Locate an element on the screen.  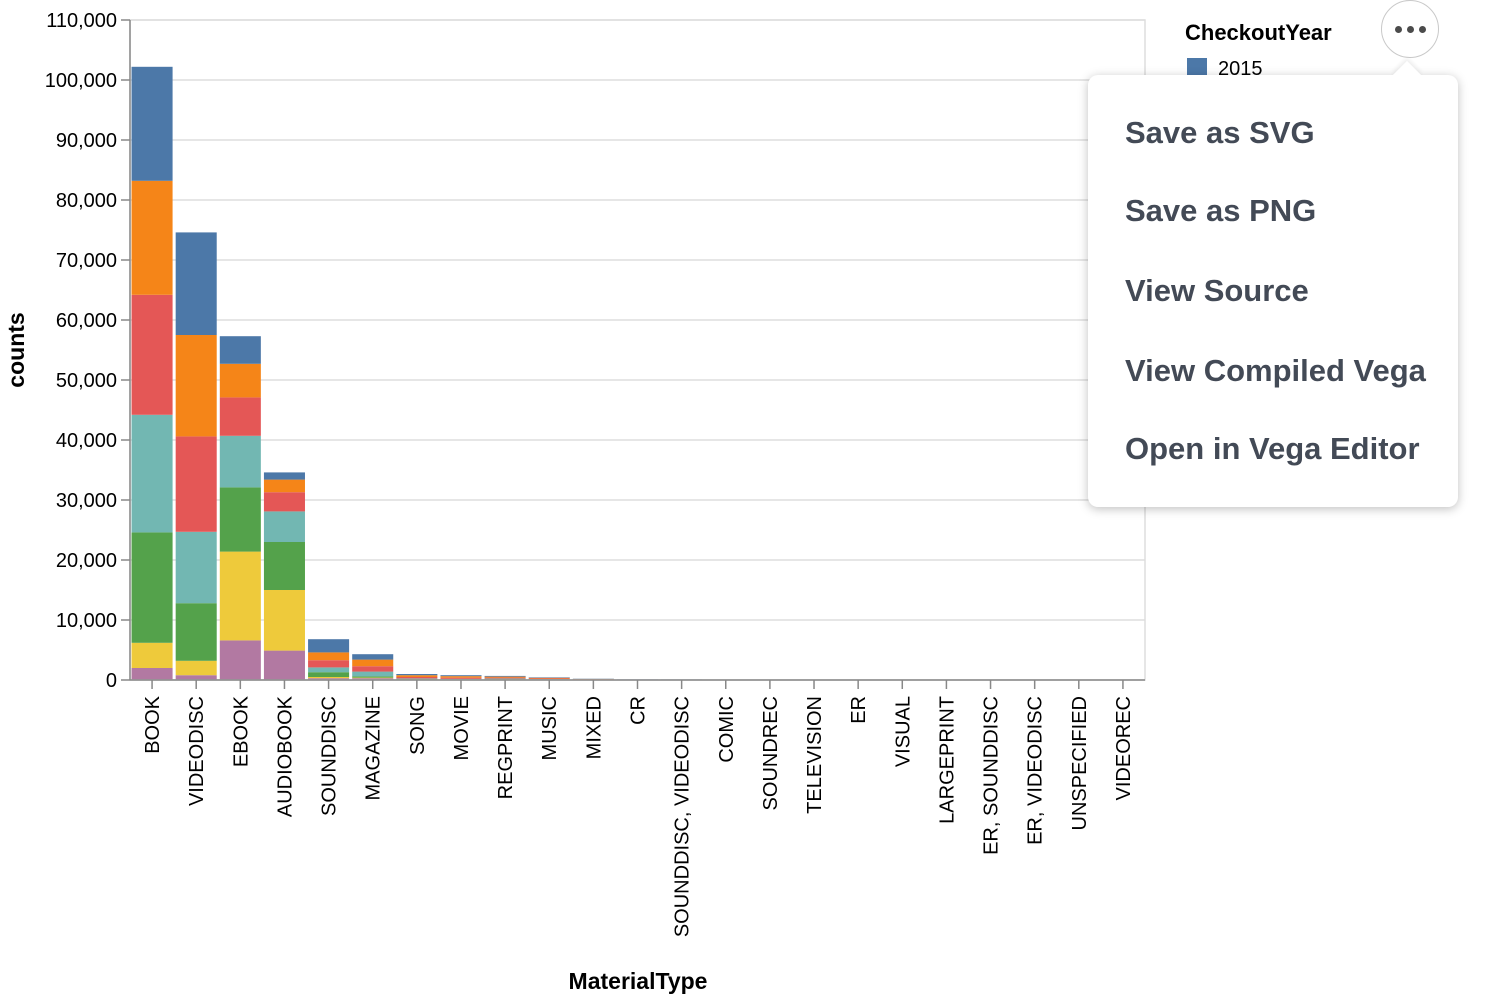
y-tick-label: 90,000 is located at coordinates (86, 141).